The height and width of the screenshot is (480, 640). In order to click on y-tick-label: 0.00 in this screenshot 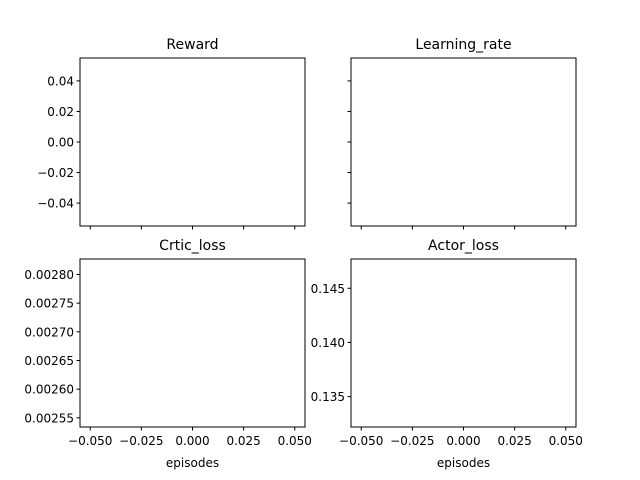, I will do `click(60, 143)`.